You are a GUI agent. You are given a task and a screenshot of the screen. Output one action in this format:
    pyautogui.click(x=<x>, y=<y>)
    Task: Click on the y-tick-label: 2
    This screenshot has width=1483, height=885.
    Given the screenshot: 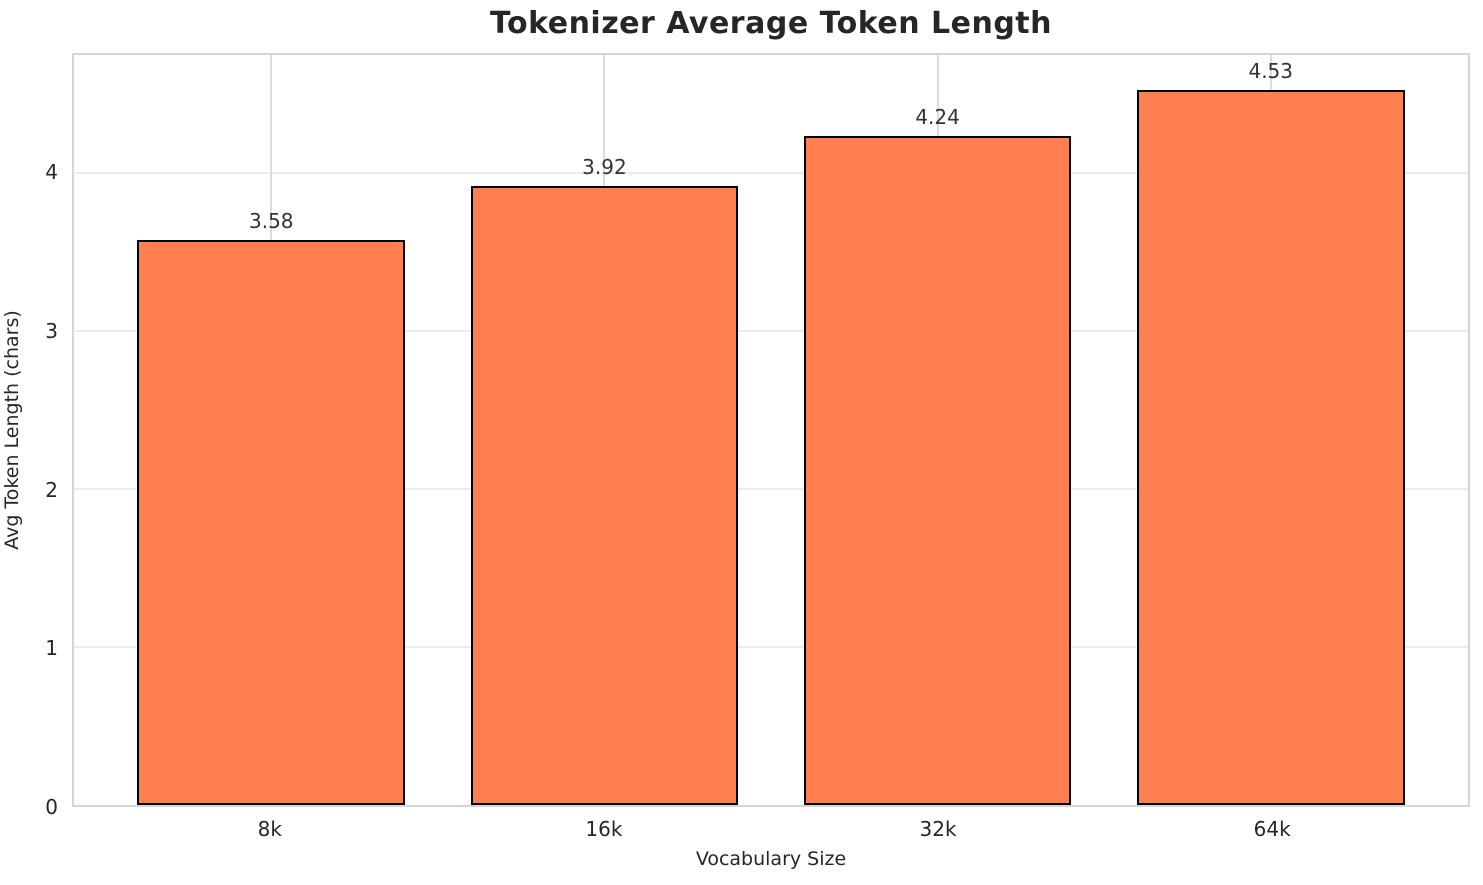 What is the action you would take?
    pyautogui.click(x=51, y=489)
    